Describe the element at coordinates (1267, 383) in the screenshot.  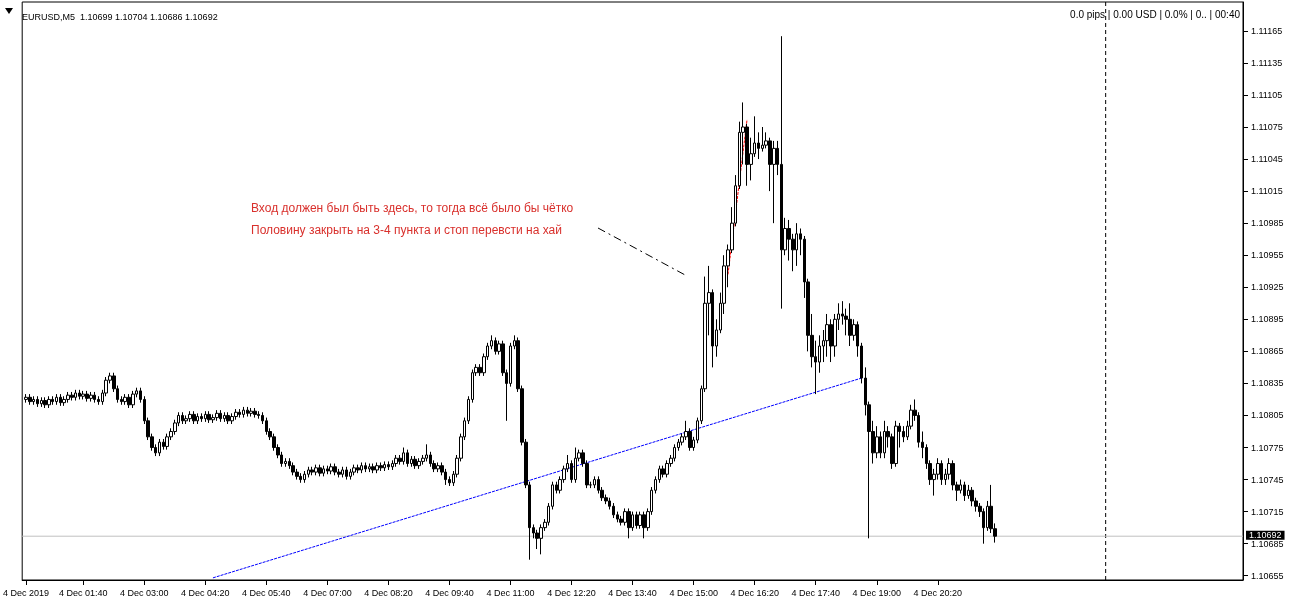
I see `y-tick-label: 1.10835` at that location.